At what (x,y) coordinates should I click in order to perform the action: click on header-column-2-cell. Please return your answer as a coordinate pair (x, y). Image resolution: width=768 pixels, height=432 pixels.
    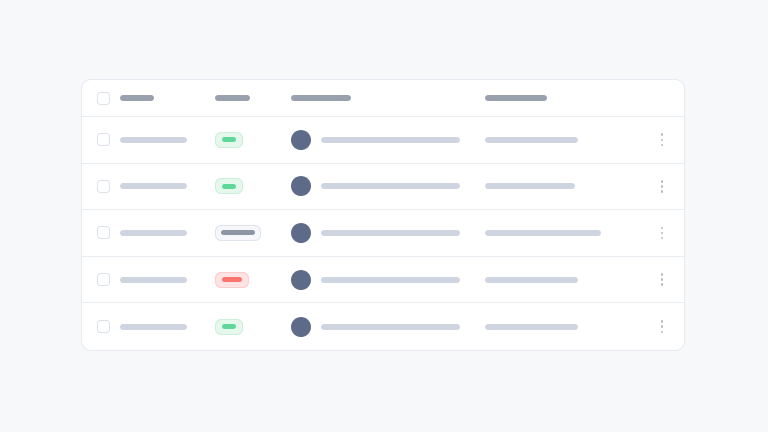
    Looking at the image, I should click on (253, 98).